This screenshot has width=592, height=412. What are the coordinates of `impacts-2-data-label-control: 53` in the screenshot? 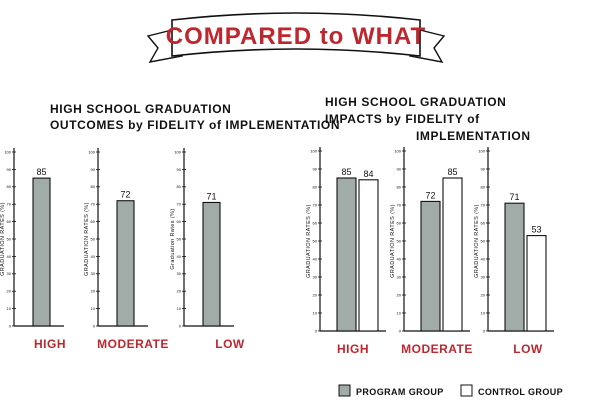 It's located at (536, 230).